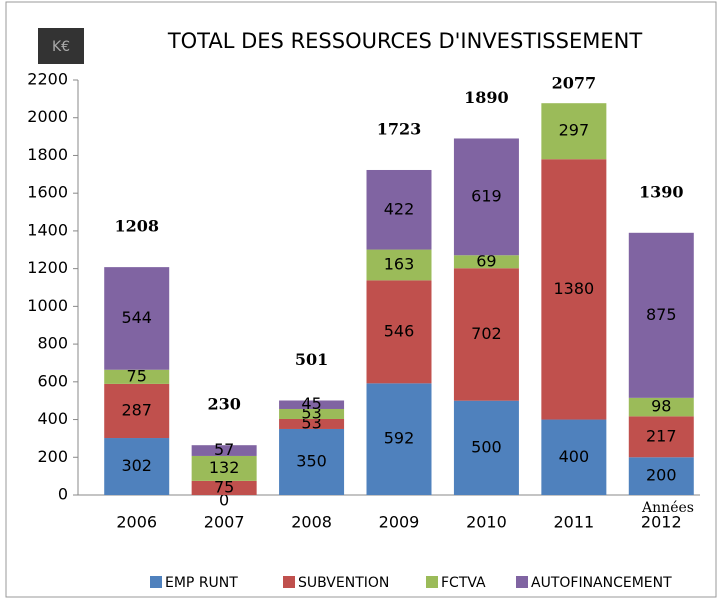 The image size is (718, 599). I want to click on x-axis-label: Années, so click(667, 508).